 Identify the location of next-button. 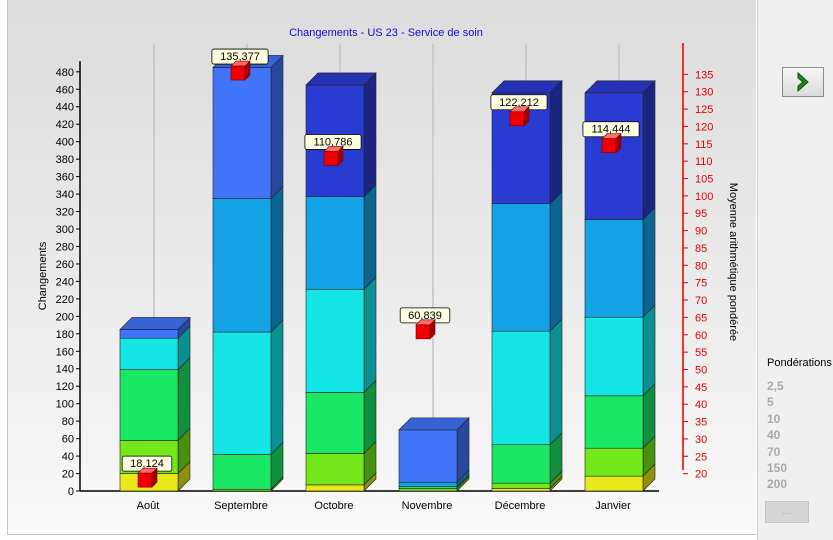
(803, 82).